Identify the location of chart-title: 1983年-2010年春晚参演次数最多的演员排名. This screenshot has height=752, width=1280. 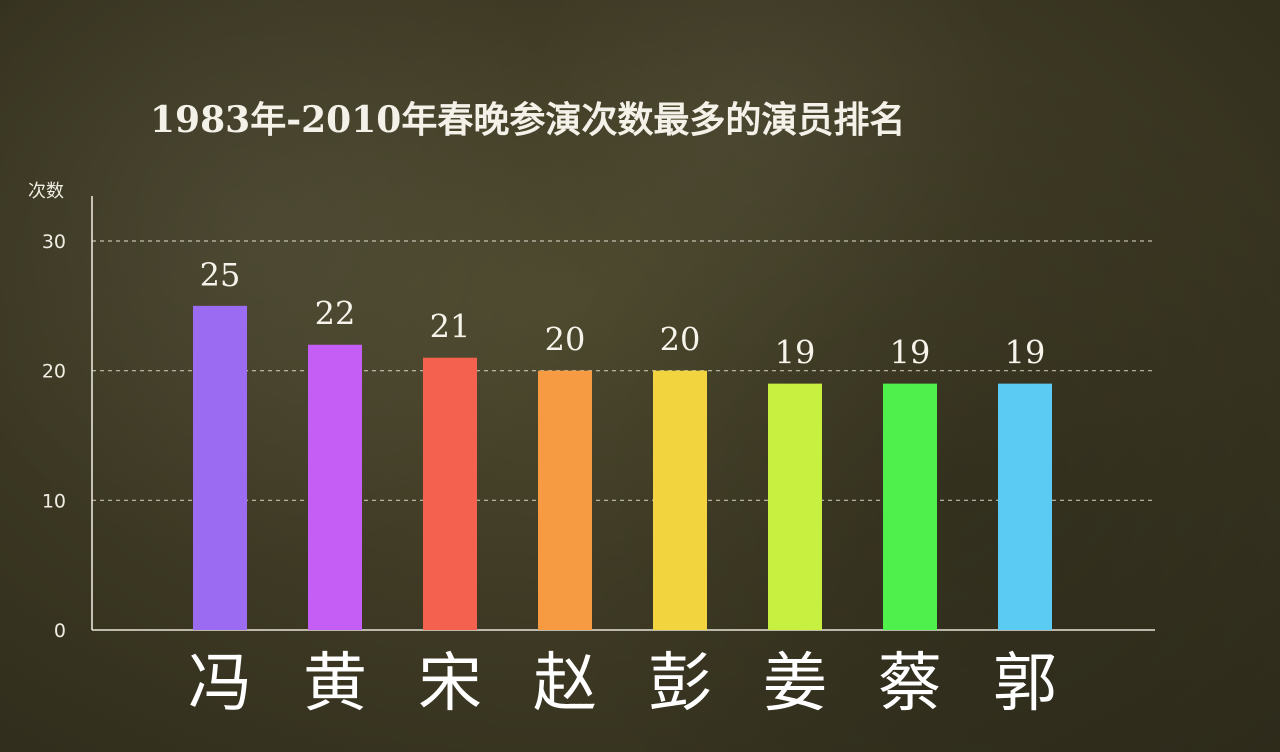
(527, 120).